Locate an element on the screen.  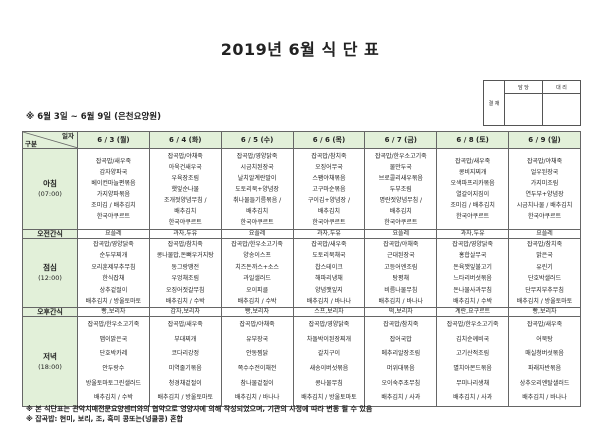
meal-name: 점심 is located at coordinates (50, 268).